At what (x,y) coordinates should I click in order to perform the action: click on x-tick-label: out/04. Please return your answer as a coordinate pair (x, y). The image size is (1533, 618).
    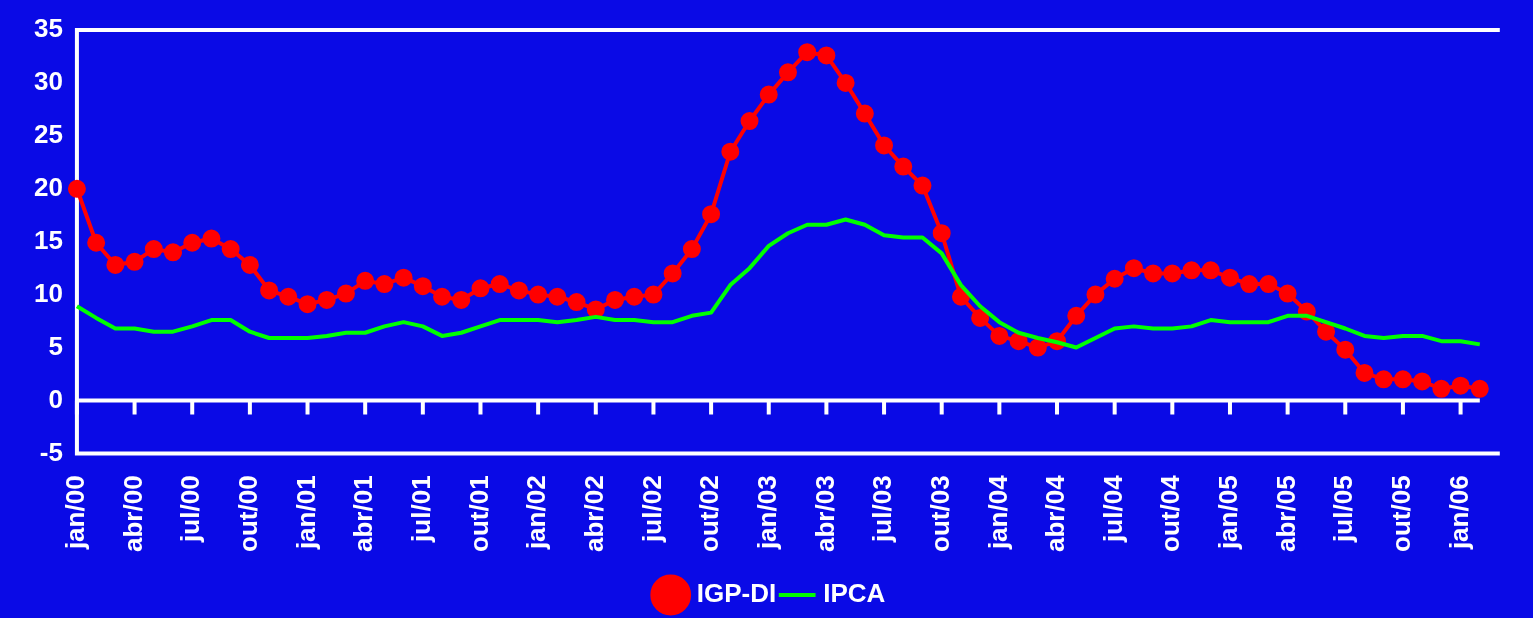
    Looking at the image, I should click on (1170, 513).